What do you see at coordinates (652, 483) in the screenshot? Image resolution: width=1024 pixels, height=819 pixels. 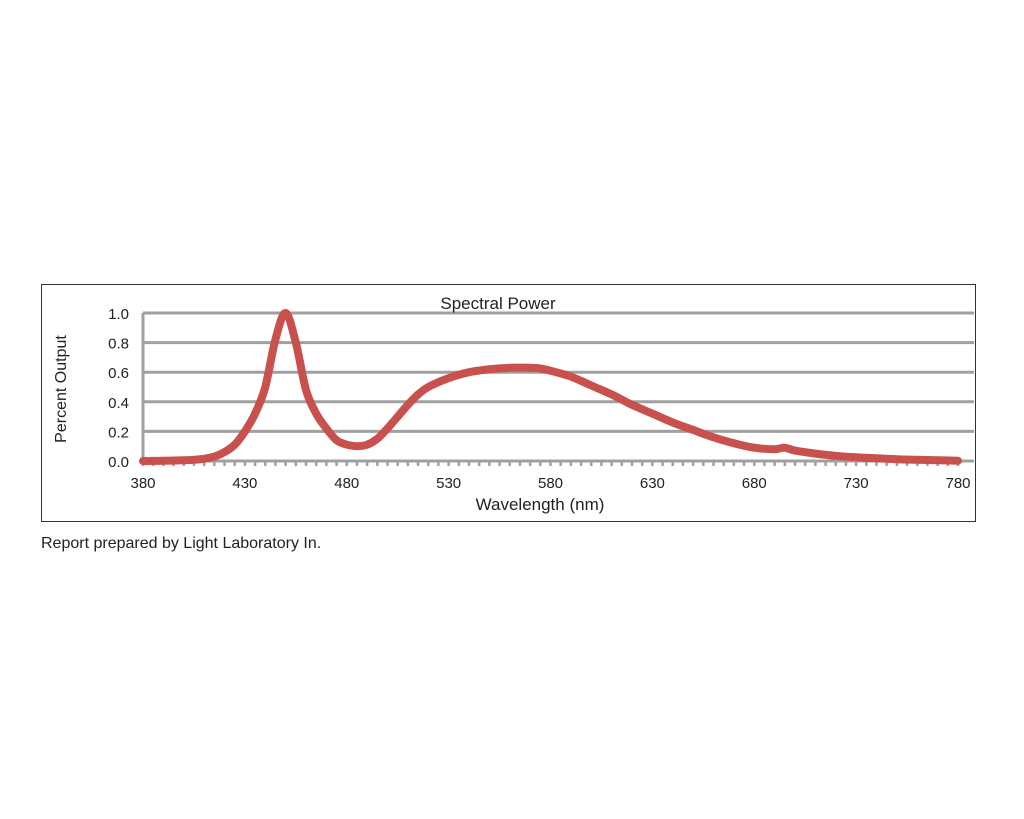 I see `x-tick-label: 630` at bounding box center [652, 483].